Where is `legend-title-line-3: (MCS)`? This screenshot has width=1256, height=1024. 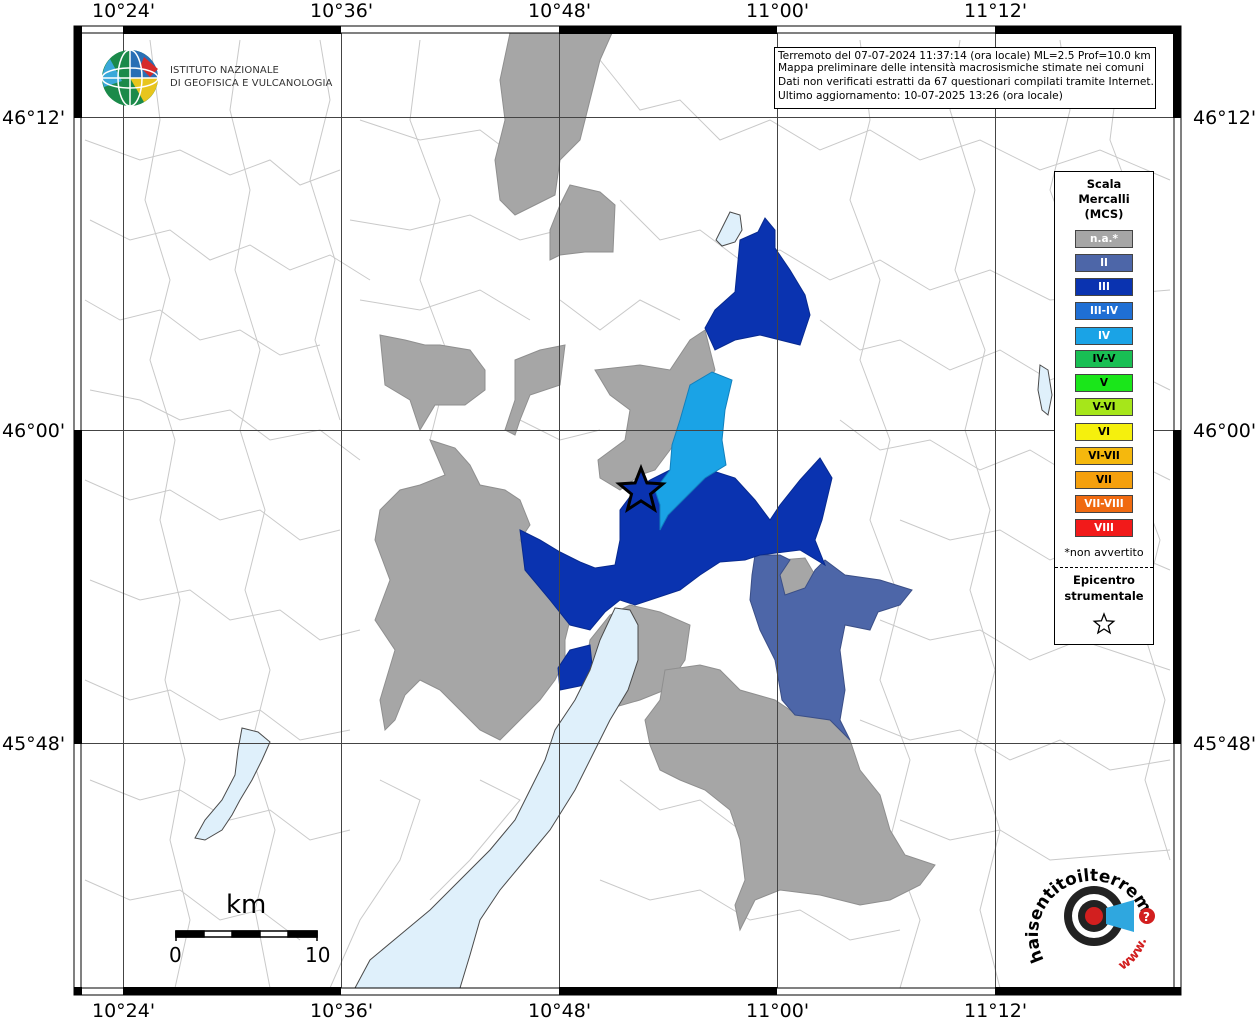
legend-title-line-3: (MCS) is located at coordinates (1104, 214).